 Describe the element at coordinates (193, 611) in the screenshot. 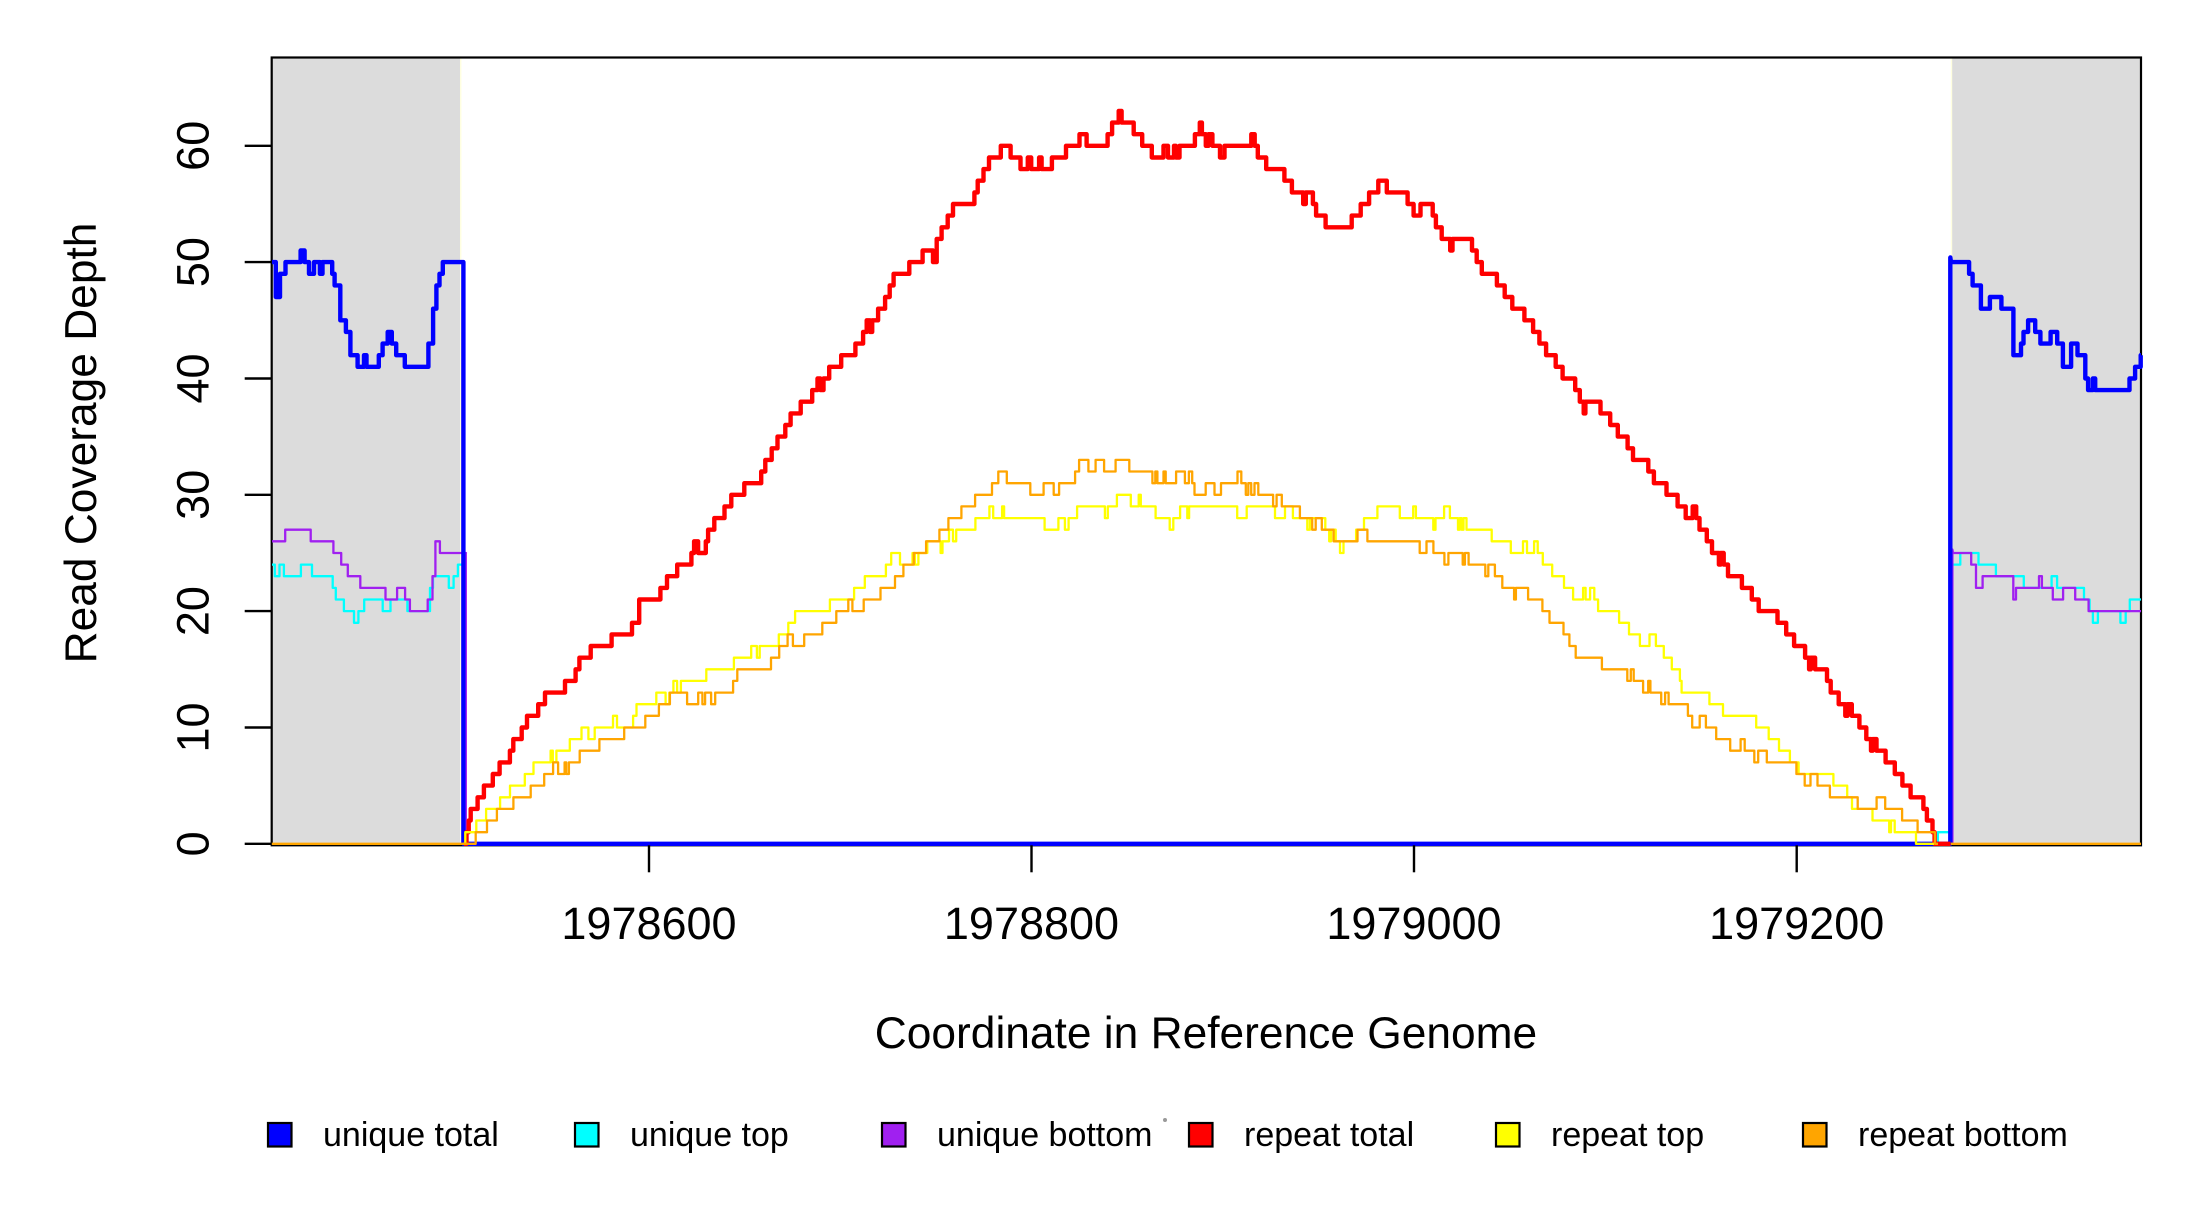

I see `svg-text: 20` at that location.